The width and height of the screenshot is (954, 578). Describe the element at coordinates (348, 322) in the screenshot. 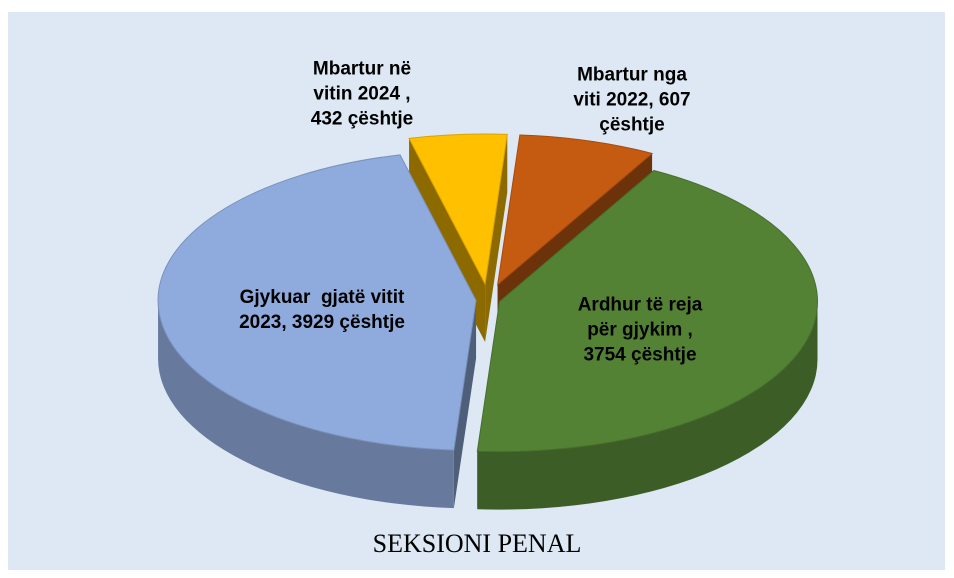

I see `slice-value: 3929 çështje` at that location.